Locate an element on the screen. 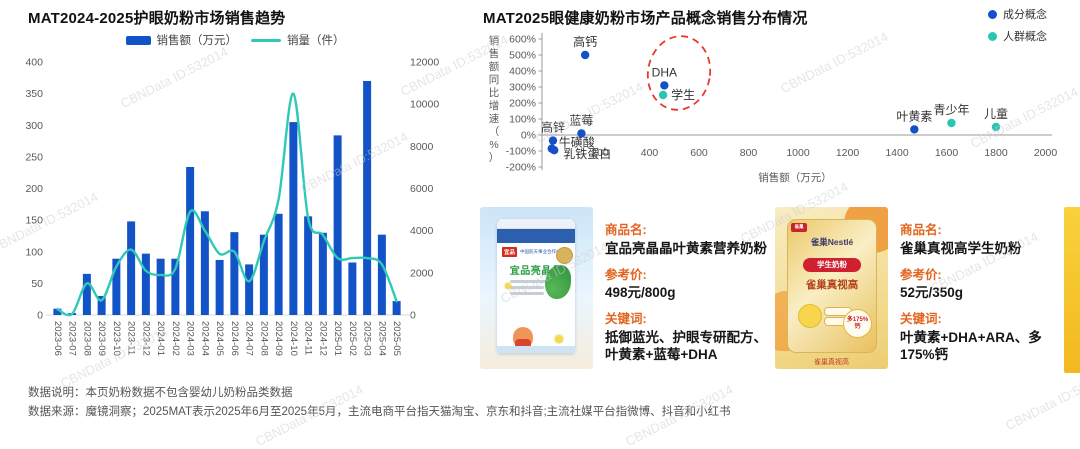  svg-text: 2024-06 is located at coordinates (234, 338).